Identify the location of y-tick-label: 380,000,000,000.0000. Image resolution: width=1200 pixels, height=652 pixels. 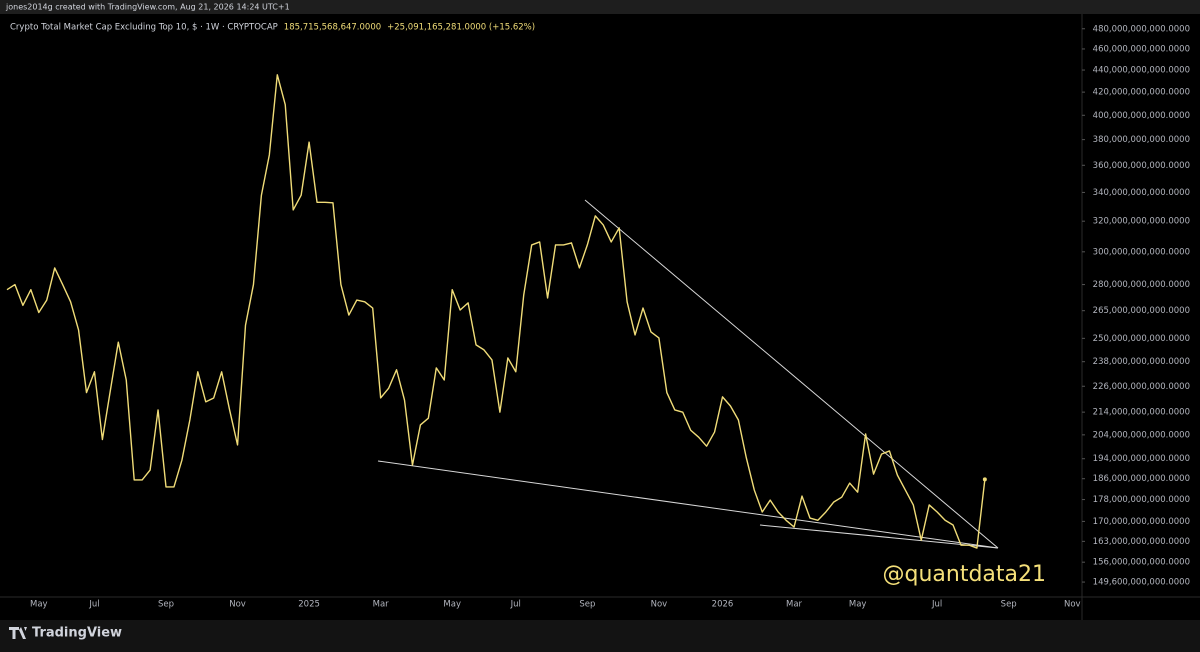
(1141, 140).